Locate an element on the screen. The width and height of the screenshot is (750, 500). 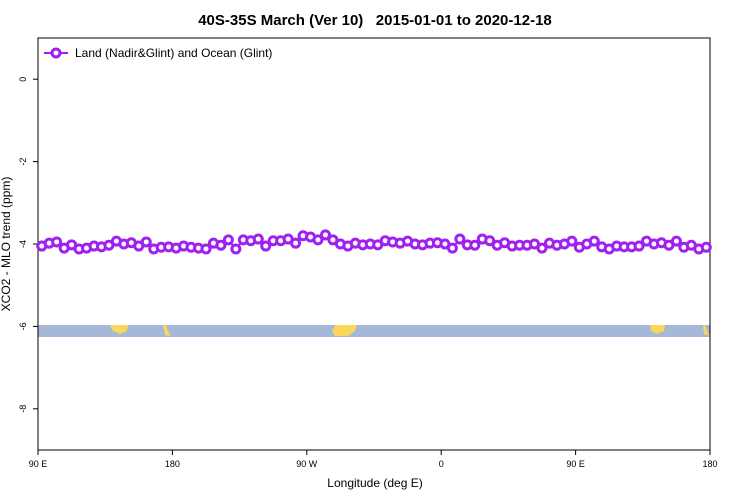
y-tick-label: -2 is located at coordinates (23, 162).